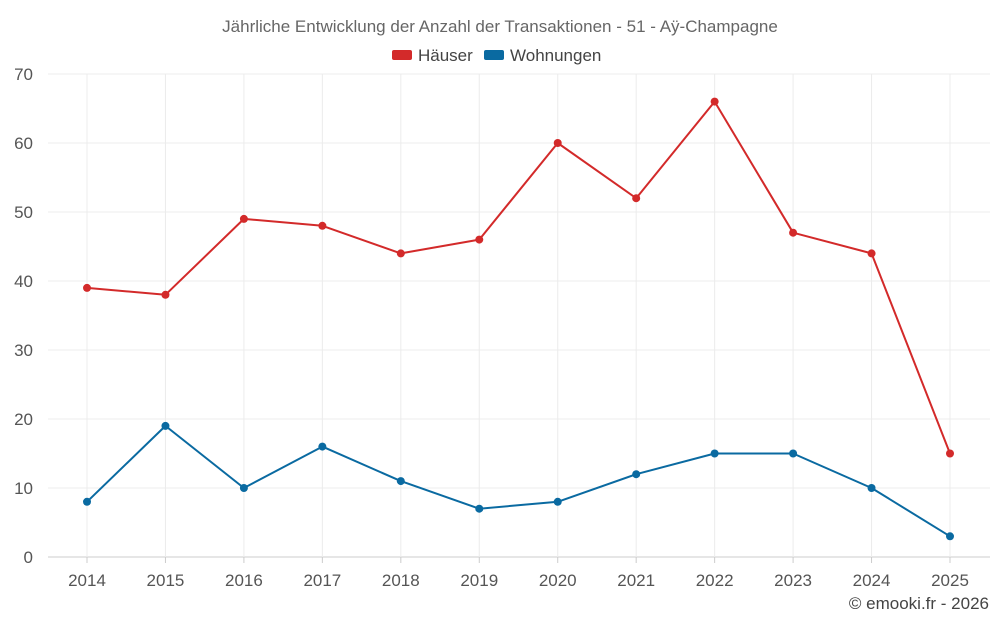  Describe the element at coordinates (23, 74) in the screenshot. I see `y-tick-label: 70` at that location.